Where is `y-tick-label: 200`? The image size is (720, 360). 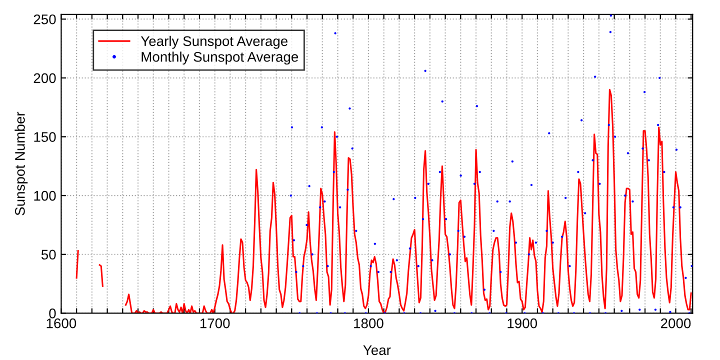 y-tick-label: 200 is located at coordinates (45, 78).